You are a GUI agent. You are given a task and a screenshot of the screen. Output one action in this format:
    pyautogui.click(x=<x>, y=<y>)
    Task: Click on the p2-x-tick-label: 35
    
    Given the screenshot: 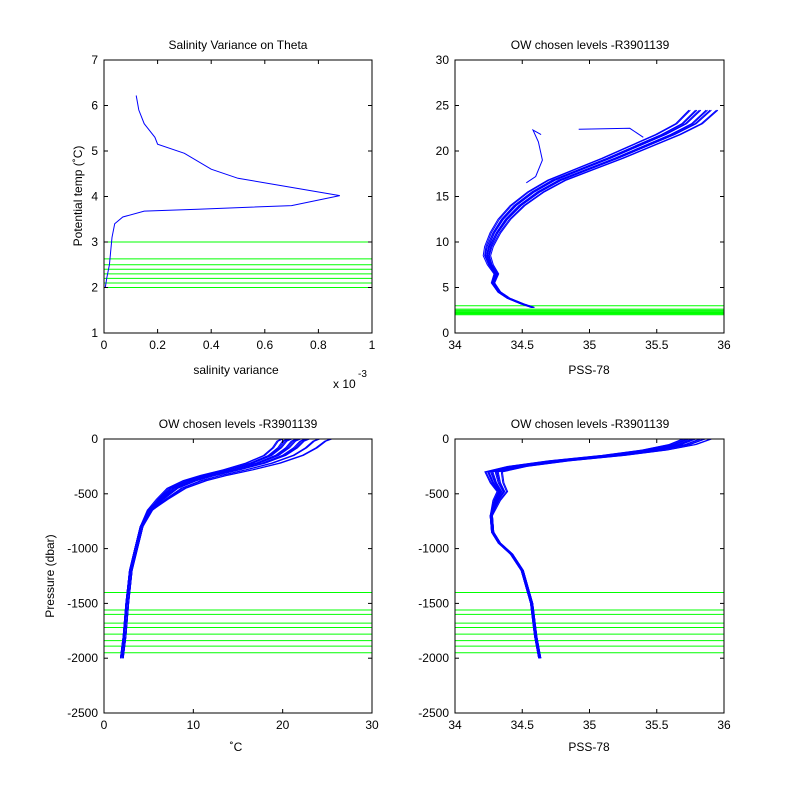 What is the action you would take?
    pyautogui.click(x=590, y=345)
    